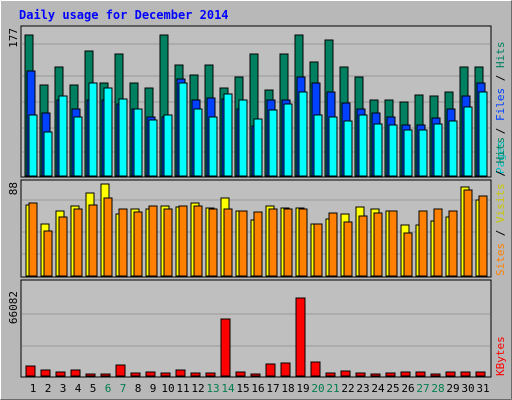 The width and height of the screenshot is (512, 400). I want to click on legend-hits: Hits, so click(500, 55).